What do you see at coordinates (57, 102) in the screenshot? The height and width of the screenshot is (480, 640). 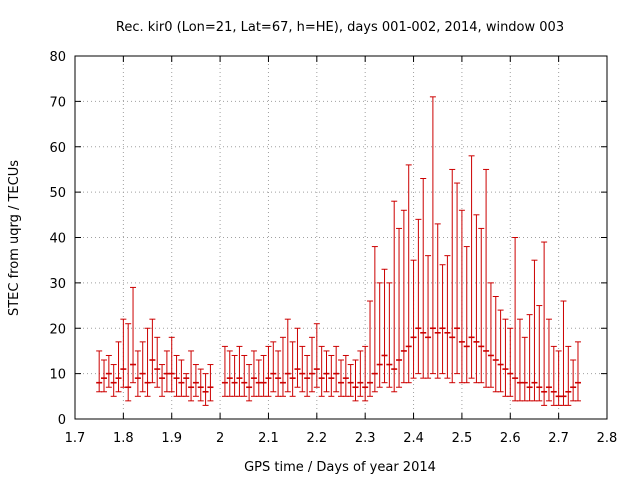 I see `y-tick-label: 70` at bounding box center [57, 102].